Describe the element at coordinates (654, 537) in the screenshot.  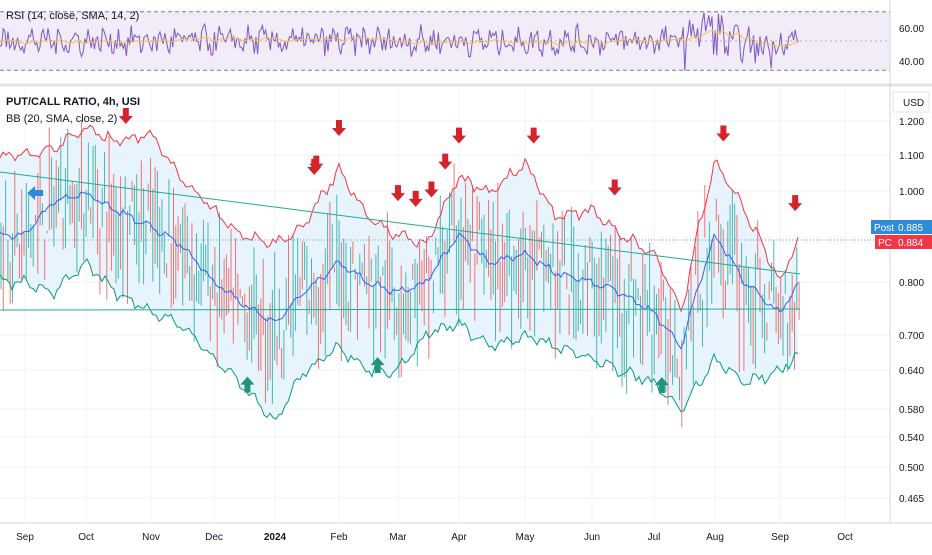
I see `time-label: Jul` at that location.